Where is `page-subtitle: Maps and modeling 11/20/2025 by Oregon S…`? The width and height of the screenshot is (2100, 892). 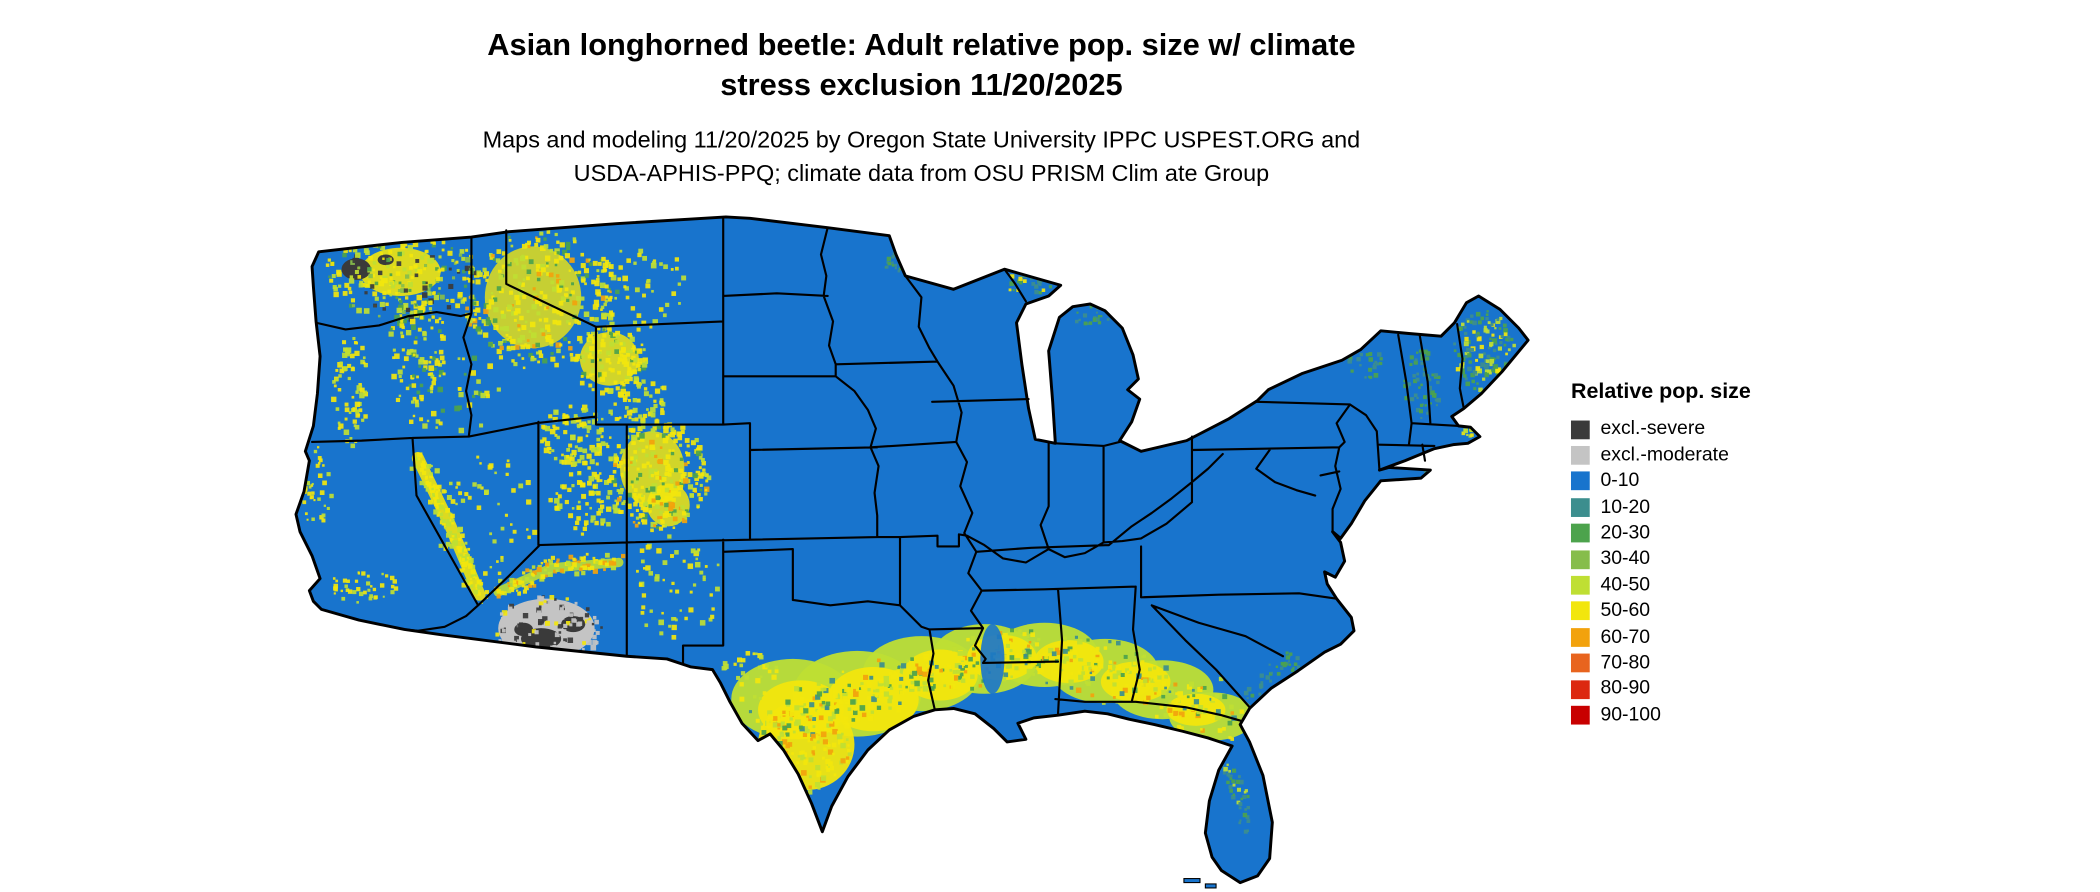
page-subtitle: Maps and modeling 11/20/2025 by Oregon S… is located at coordinates (921, 156).